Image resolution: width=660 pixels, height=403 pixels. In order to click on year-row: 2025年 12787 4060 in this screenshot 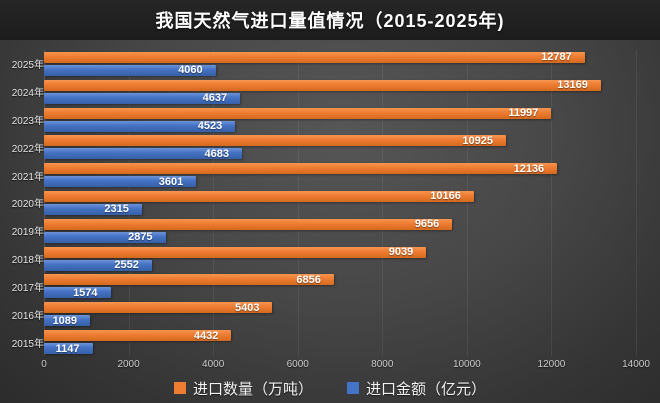, I will do `click(323, 64)`.